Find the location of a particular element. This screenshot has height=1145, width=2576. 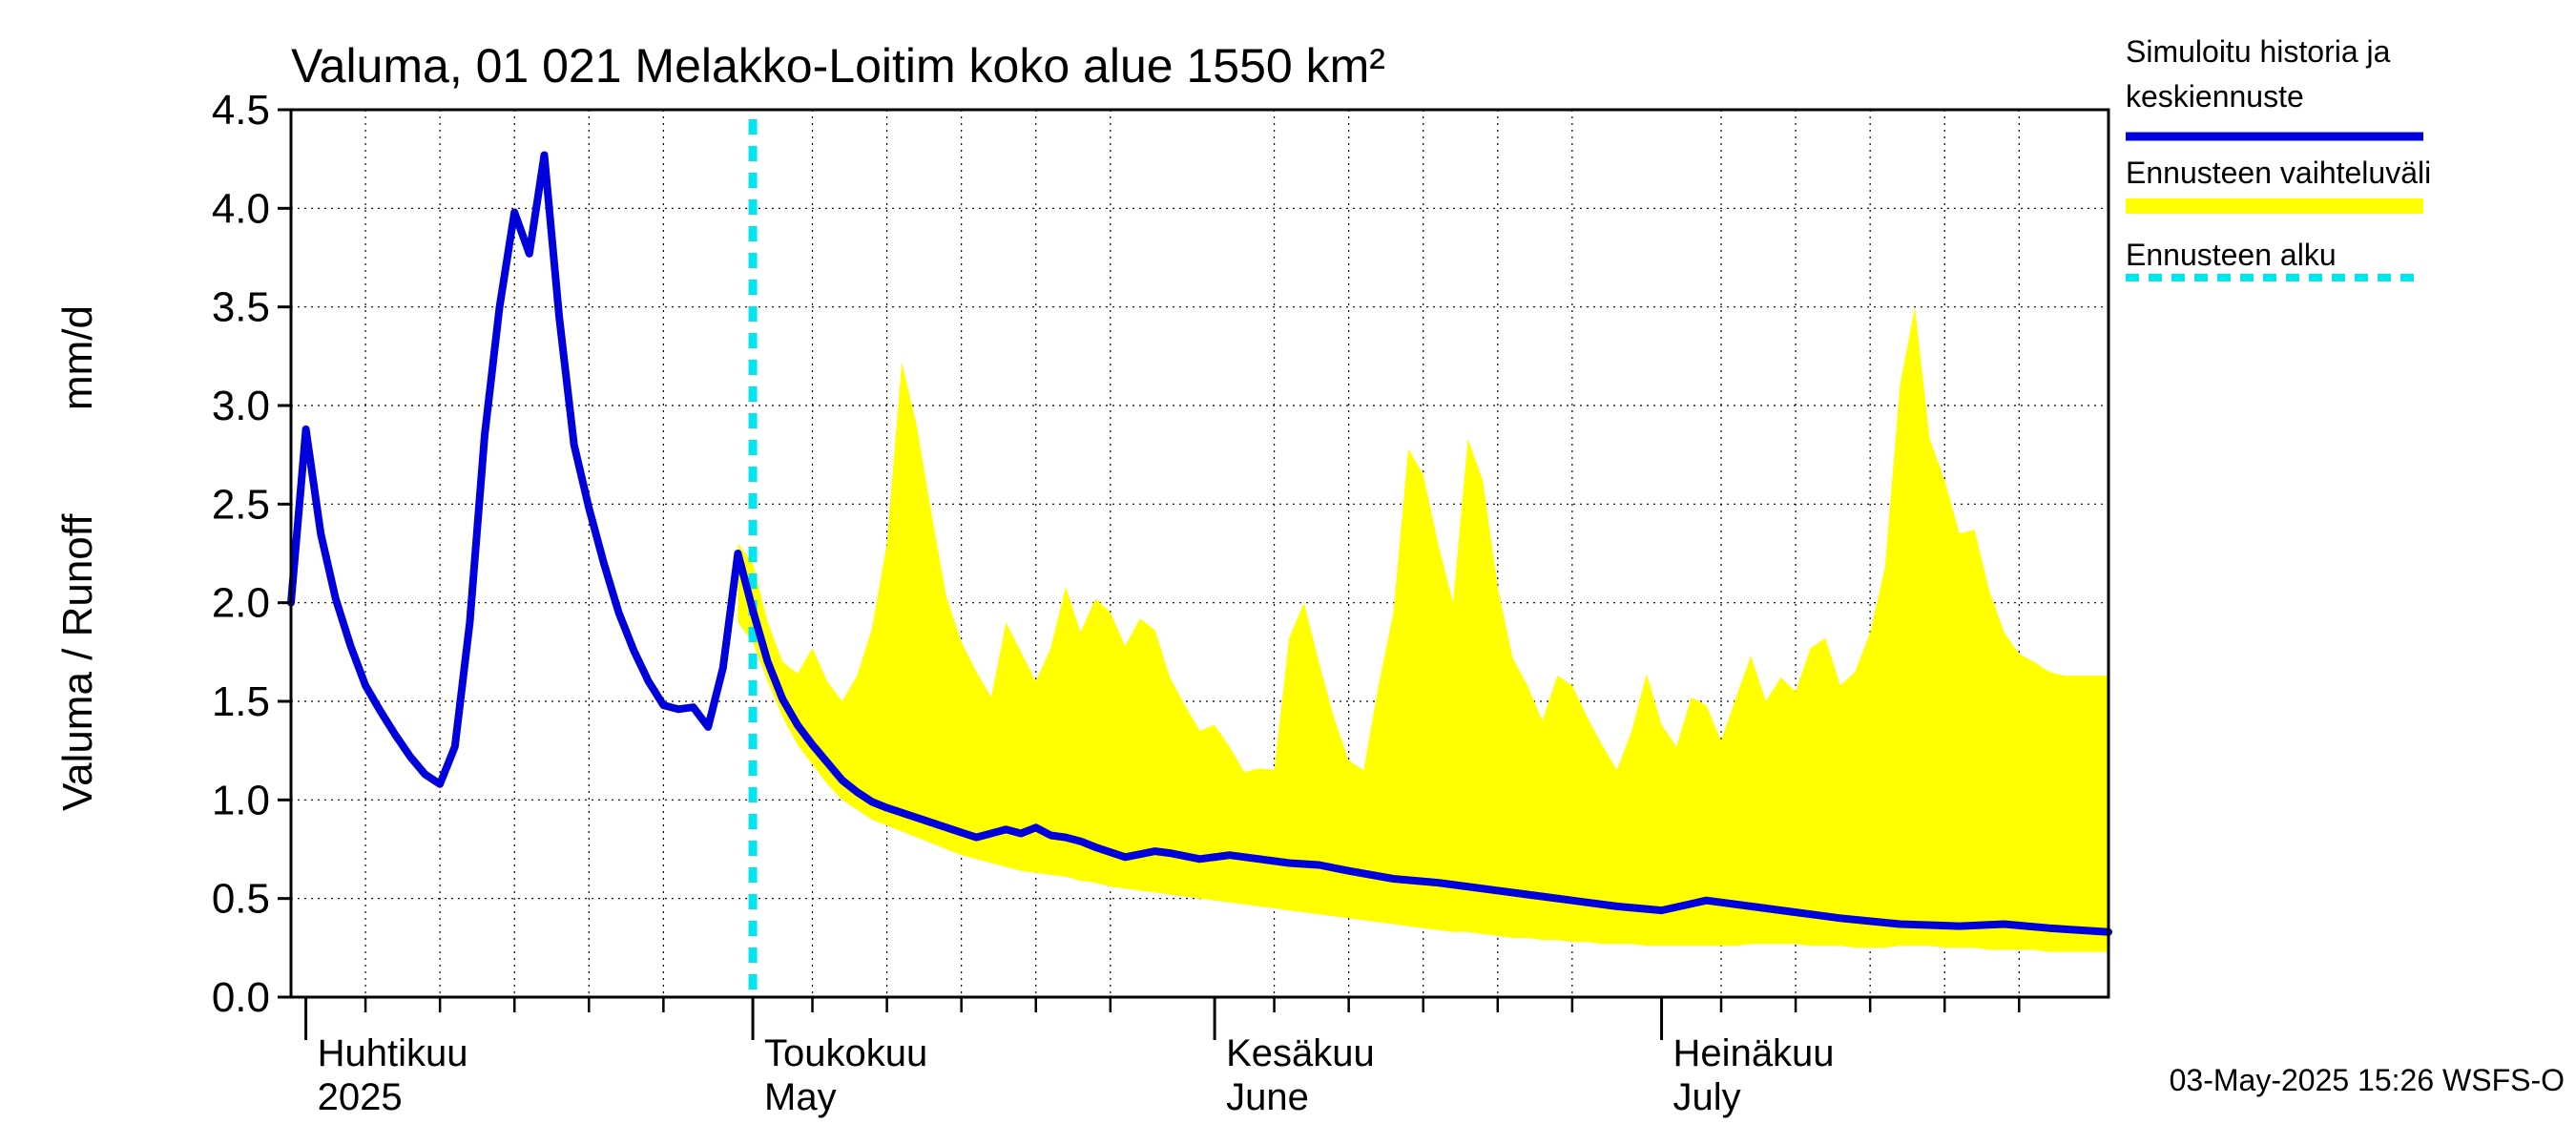

month-sublabel: 2025 is located at coordinates (360, 1097).